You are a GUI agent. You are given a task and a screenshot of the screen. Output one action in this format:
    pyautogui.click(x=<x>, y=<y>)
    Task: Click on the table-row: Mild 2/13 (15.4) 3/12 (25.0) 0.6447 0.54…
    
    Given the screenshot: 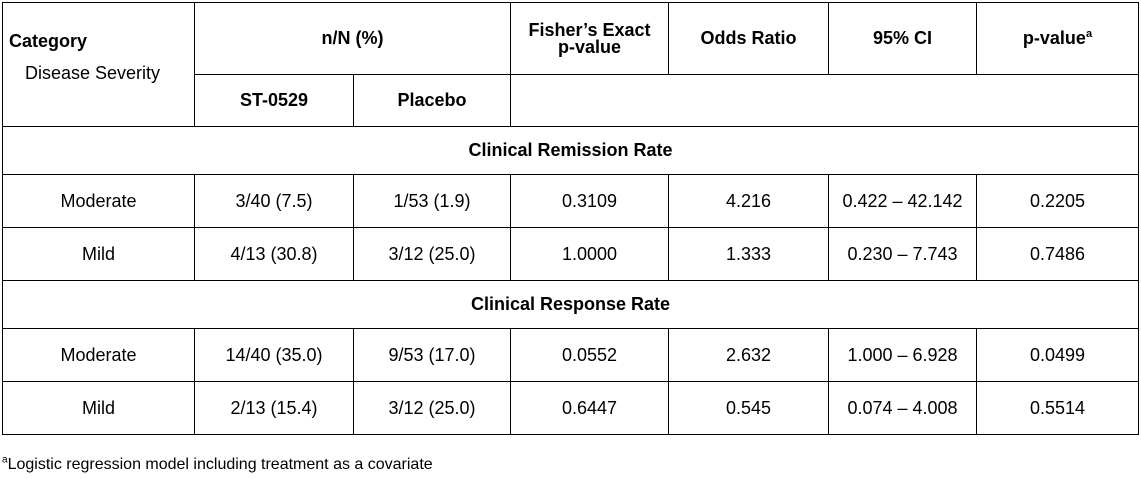 What is the action you would take?
    pyautogui.click(x=570, y=408)
    